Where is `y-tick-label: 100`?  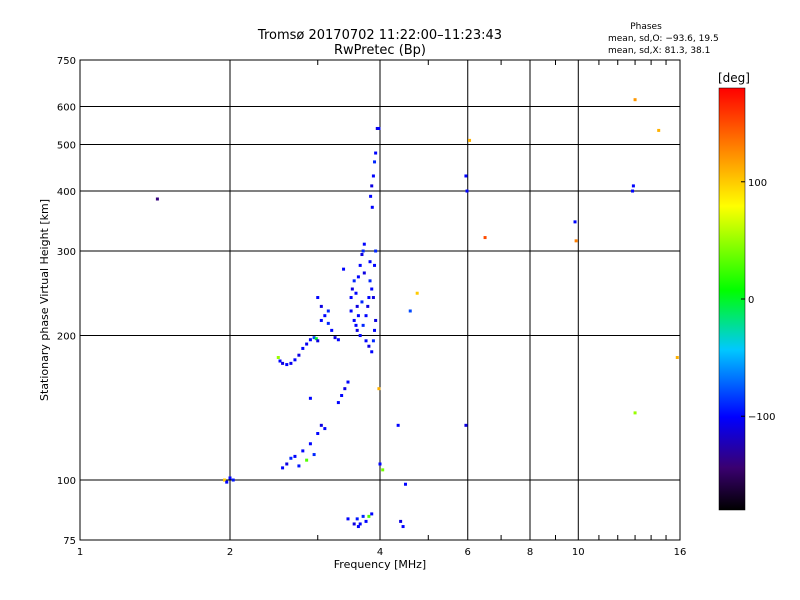 y-tick-label: 100 is located at coordinates (66, 481).